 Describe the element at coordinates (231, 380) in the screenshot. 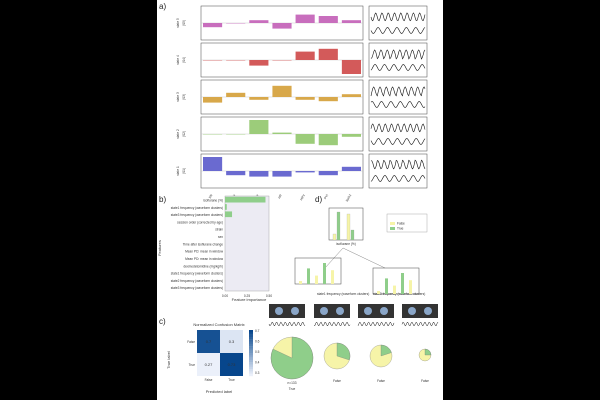

I see `confusion-col-label: True` at that location.